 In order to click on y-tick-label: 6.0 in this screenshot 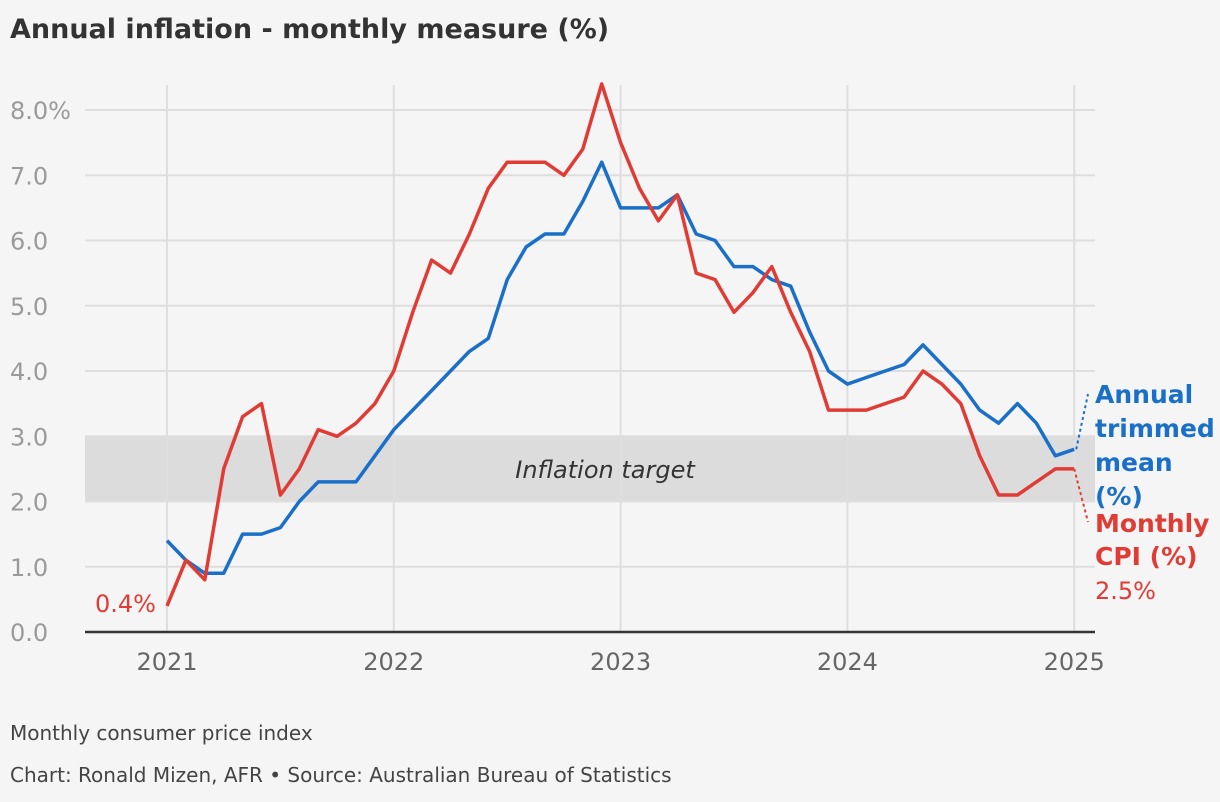, I will do `click(29, 242)`.